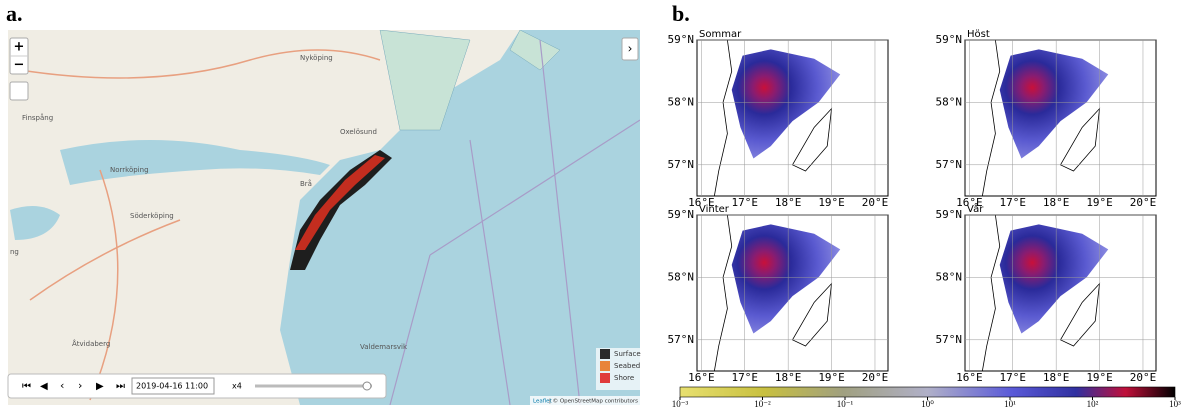 The width and height of the screenshot is (1196, 414). I want to click on heatmap-panel: Höst 16°E 17°E 18°E 19°E 20°E 57°N 58°N 59°N, so click(1046, 119).